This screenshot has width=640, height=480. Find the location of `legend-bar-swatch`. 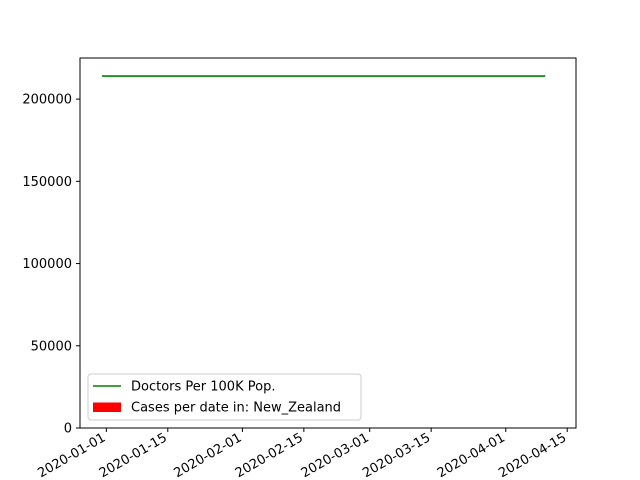

legend-bar-swatch is located at coordinates (107, 407).